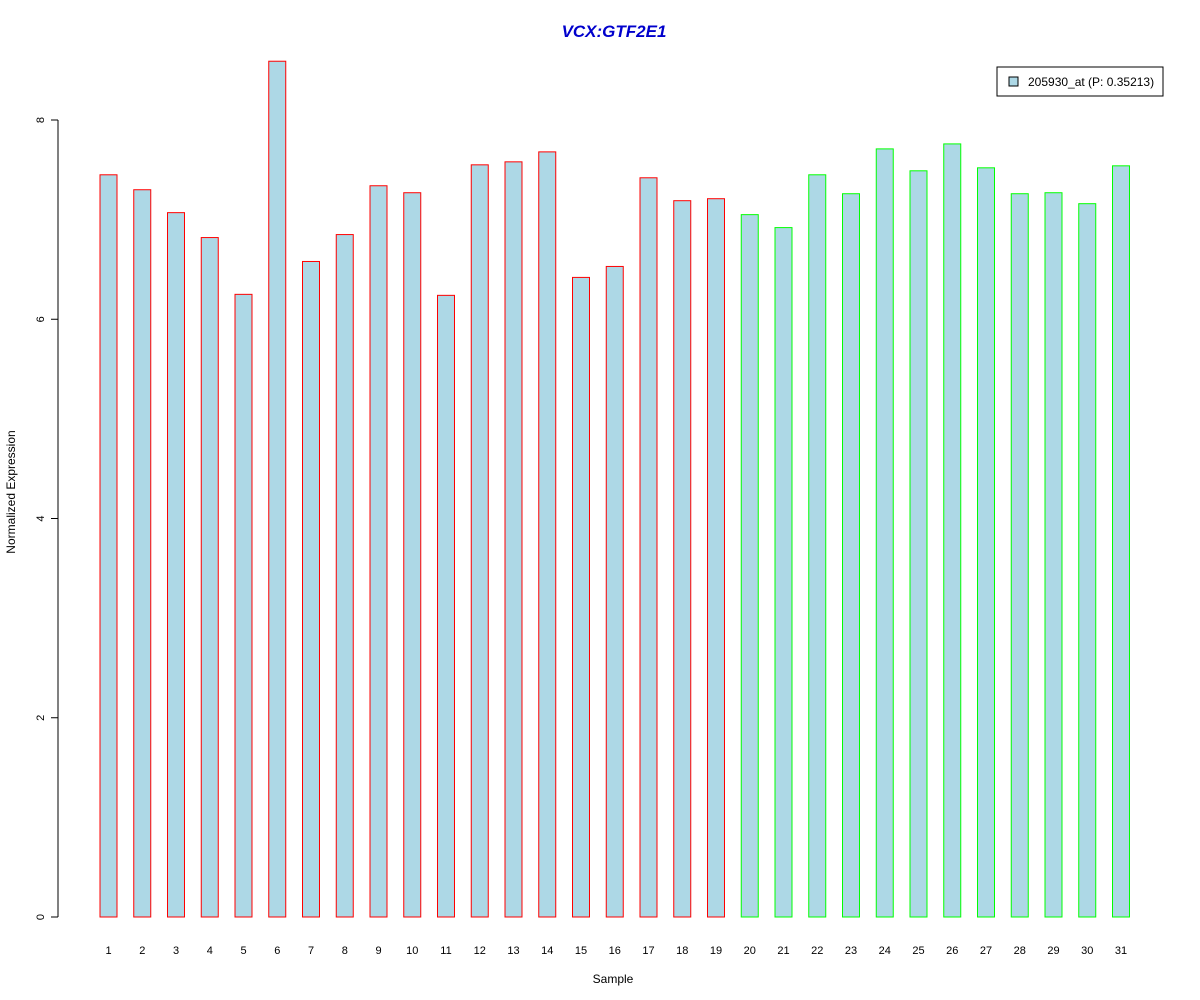 The height and width of the screenshot is (1000, 1200). I want to click on x-tick-label: 13, so click(513, 951).